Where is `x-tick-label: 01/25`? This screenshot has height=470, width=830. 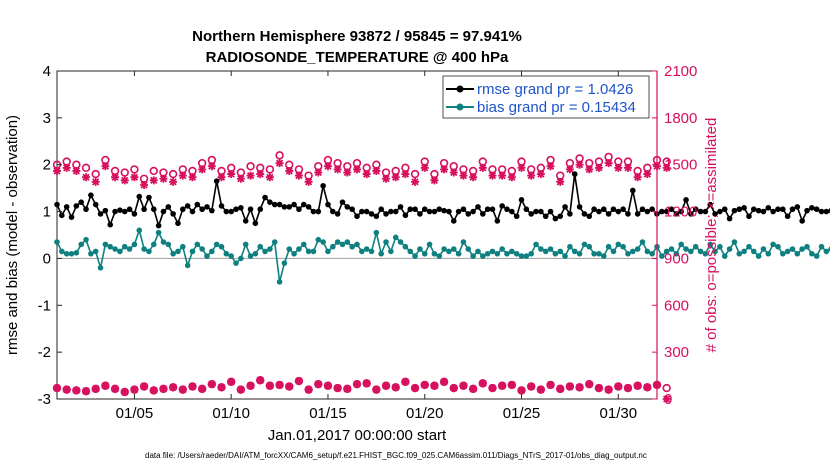
x-tick-label: 01/25 is located at coordinates (522, 413).